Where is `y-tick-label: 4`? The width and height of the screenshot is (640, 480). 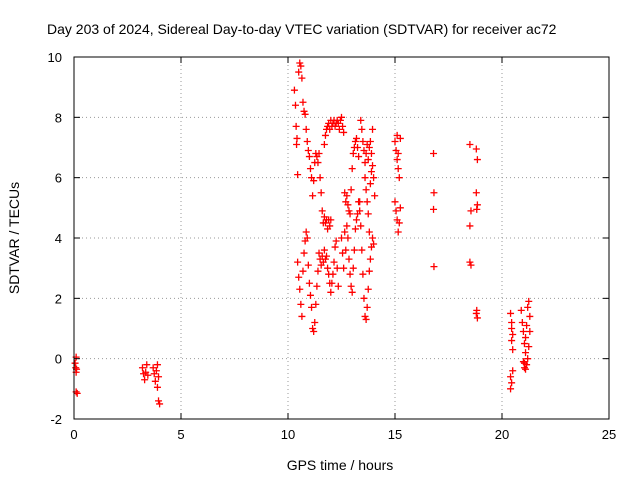 y-tick-label: 4 is located at coordinates (58, 238).